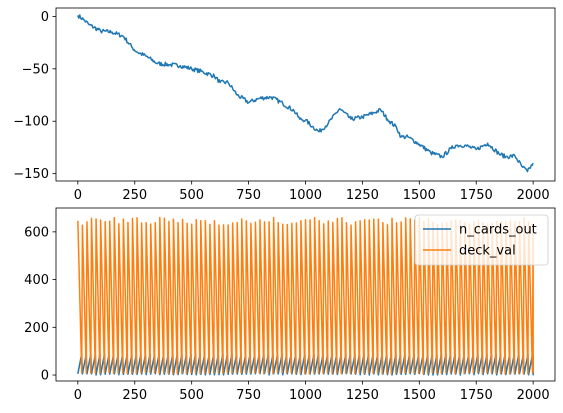  What do you see at coordinates (487, 251) in the screenshot?
I see `legend-label: deck_val` at bounding box center [487, 251].